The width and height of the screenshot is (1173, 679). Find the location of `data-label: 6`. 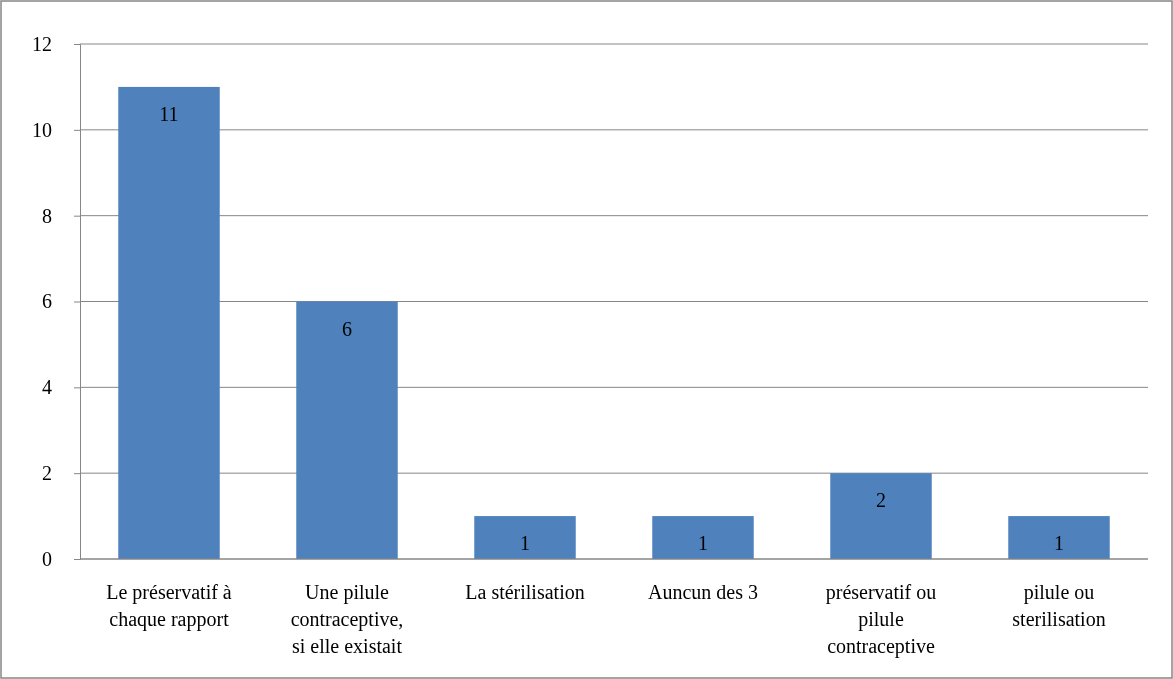

data-label: 6 is located at coordinates (347, 328).